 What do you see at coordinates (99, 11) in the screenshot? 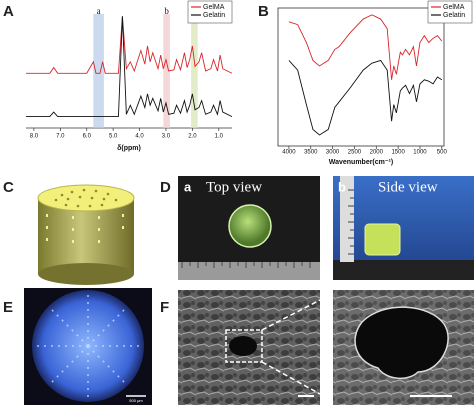
I see `band-label: a` at bounding box center [99, 11].